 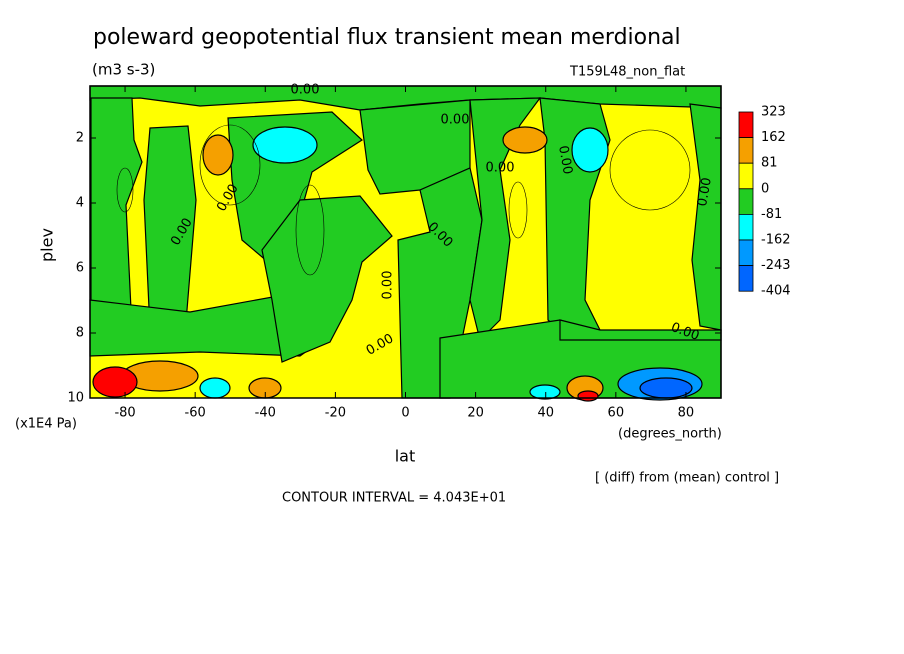 I want to click on x-tick-label: -60, so click(x=195, y=413).